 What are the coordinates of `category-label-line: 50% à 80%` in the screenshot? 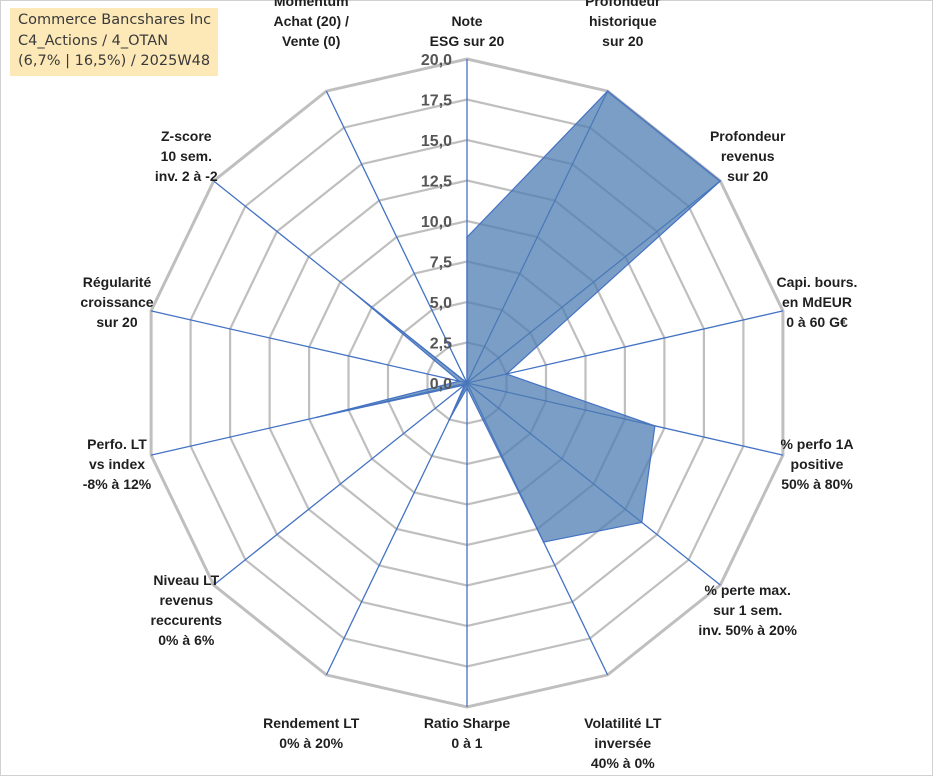 It's located at (817, 484).